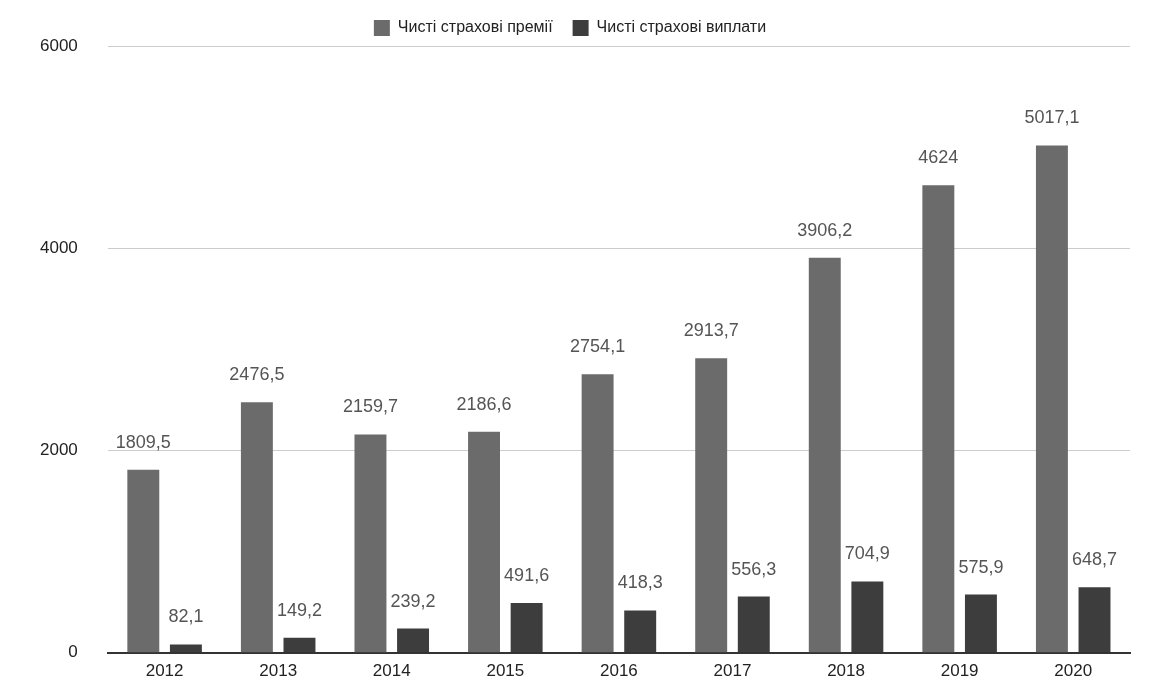  Describe the element at coordinates (825, 229) in the screenshot. I see `data-label: 3906,2` at that location.